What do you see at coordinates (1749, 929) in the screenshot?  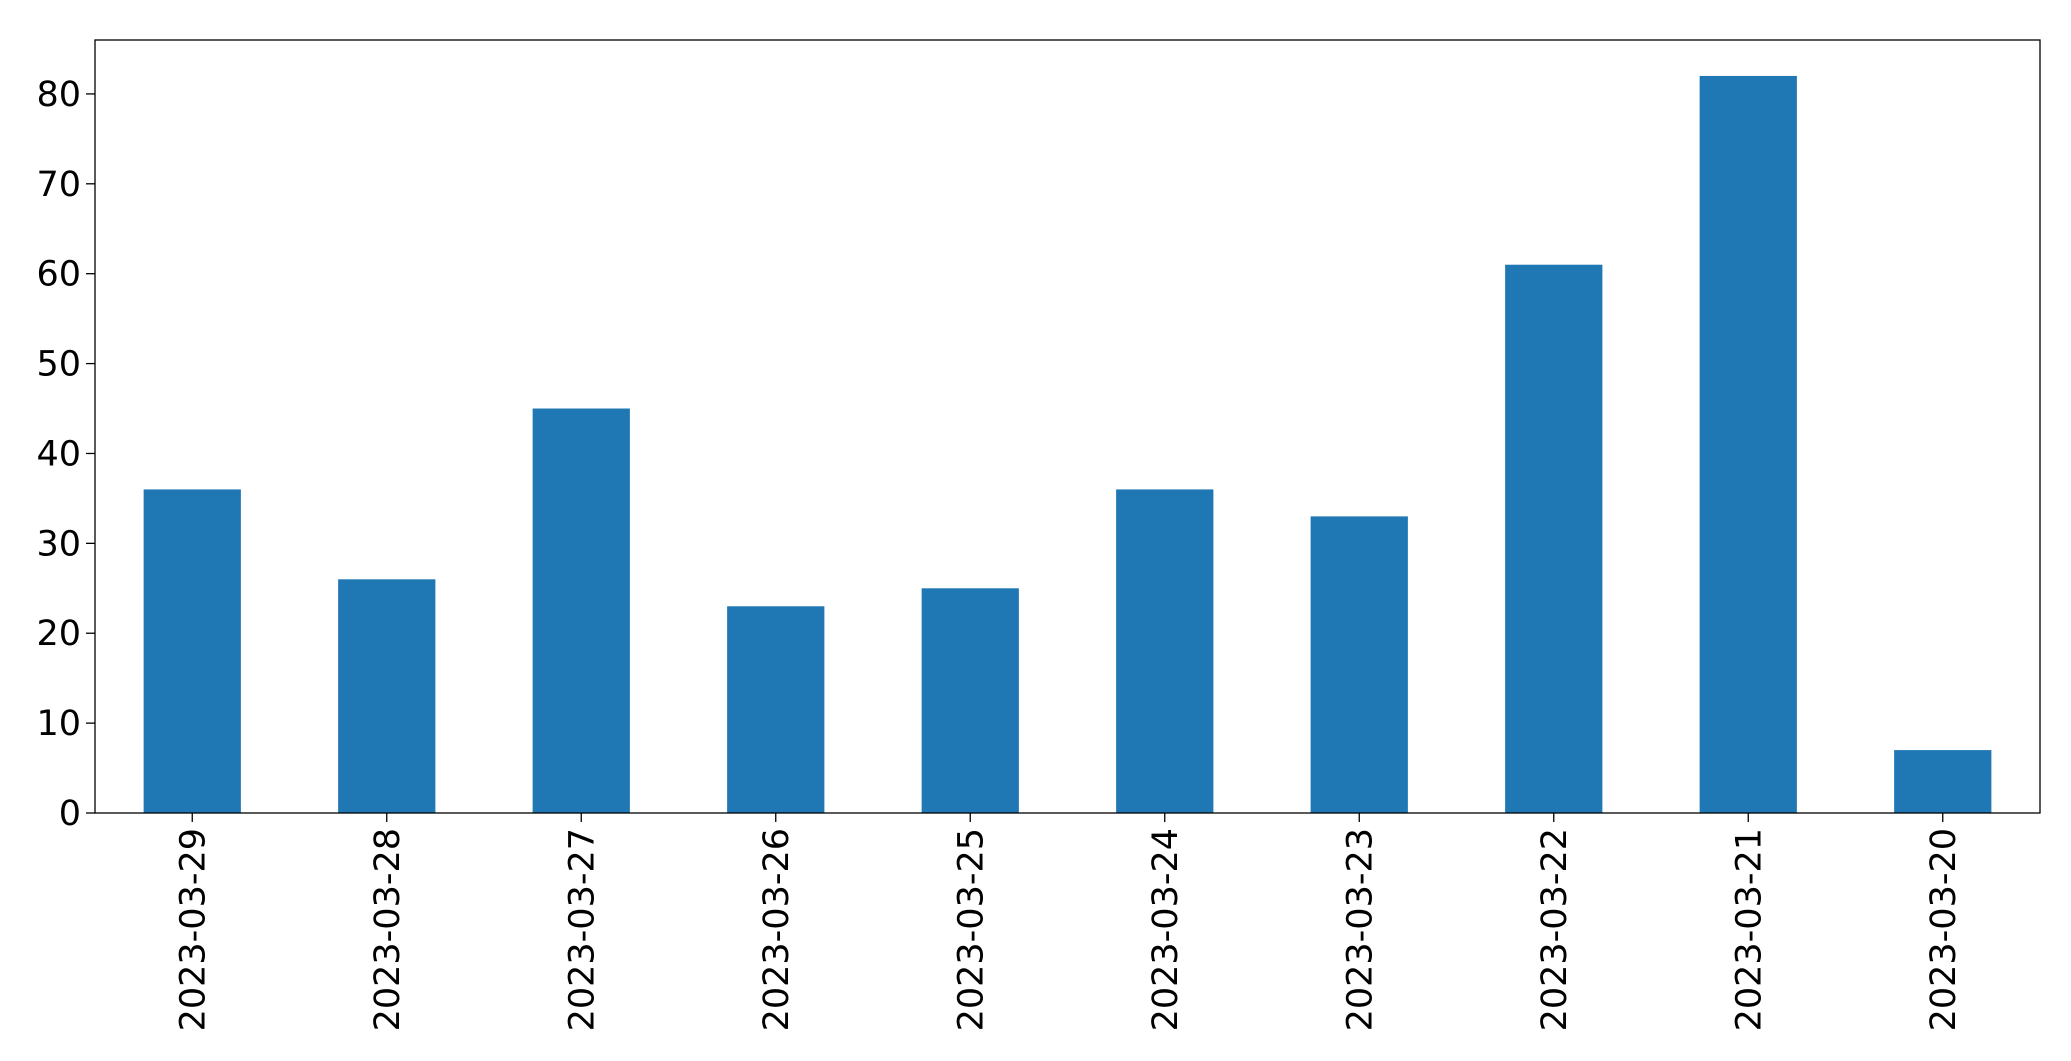 I see `x-tick-label: 2023-03-21` at bounding box center [1749, 929].